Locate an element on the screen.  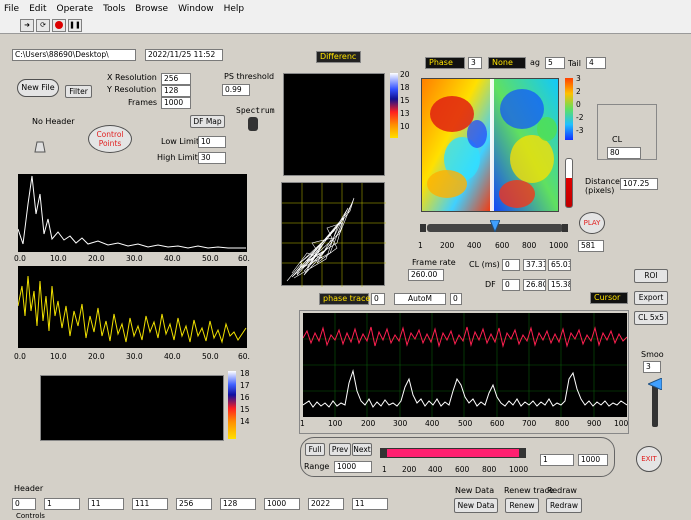
spectrum-tick: 10.0 is located at coordinates (58, 258).